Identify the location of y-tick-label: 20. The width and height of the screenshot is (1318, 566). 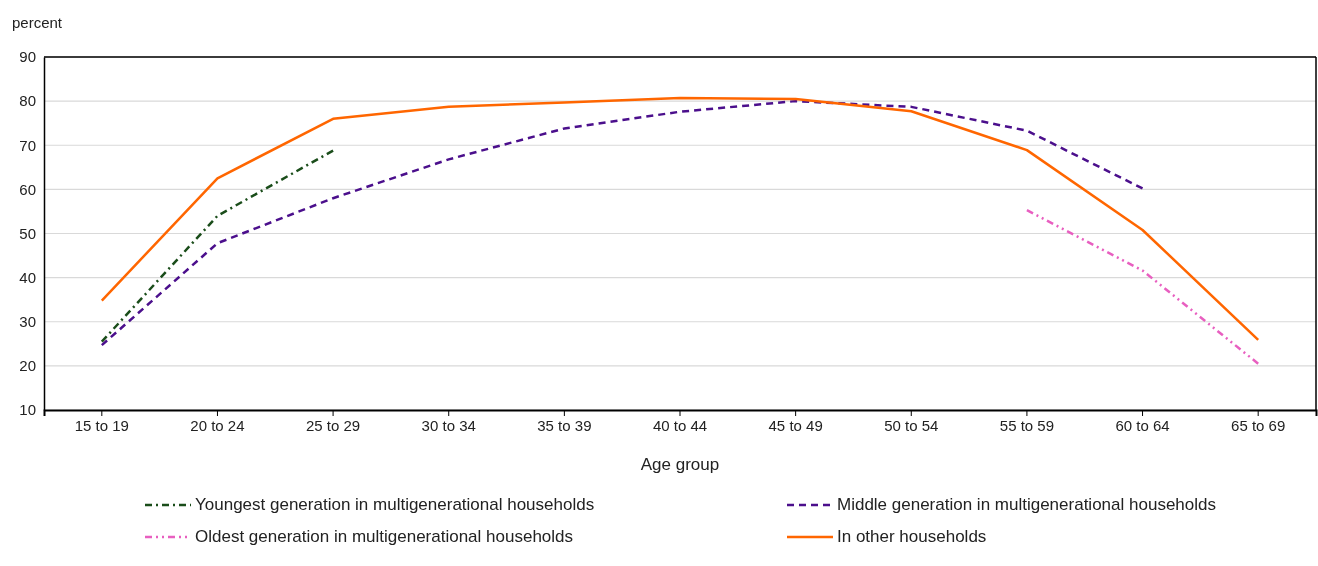
(27, 366).